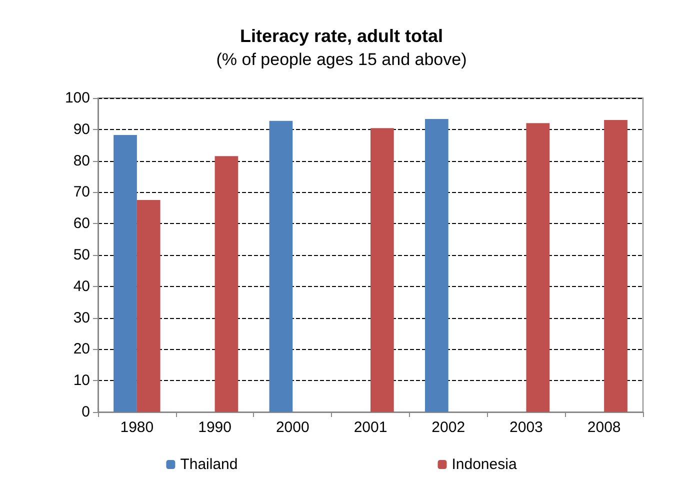 Image resolution: width=683 pixels, height=499 pixels. I want to click on chart-title: Literacy rate, adult total, so click(342, 36).